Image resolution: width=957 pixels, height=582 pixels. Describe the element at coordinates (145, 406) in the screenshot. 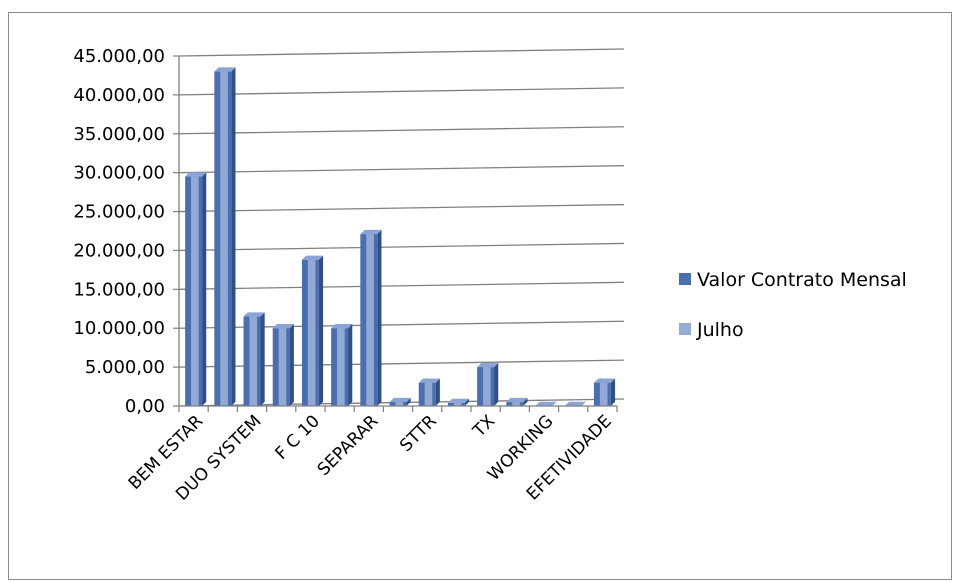

I see `y-tick-label: 0,00` at that location.